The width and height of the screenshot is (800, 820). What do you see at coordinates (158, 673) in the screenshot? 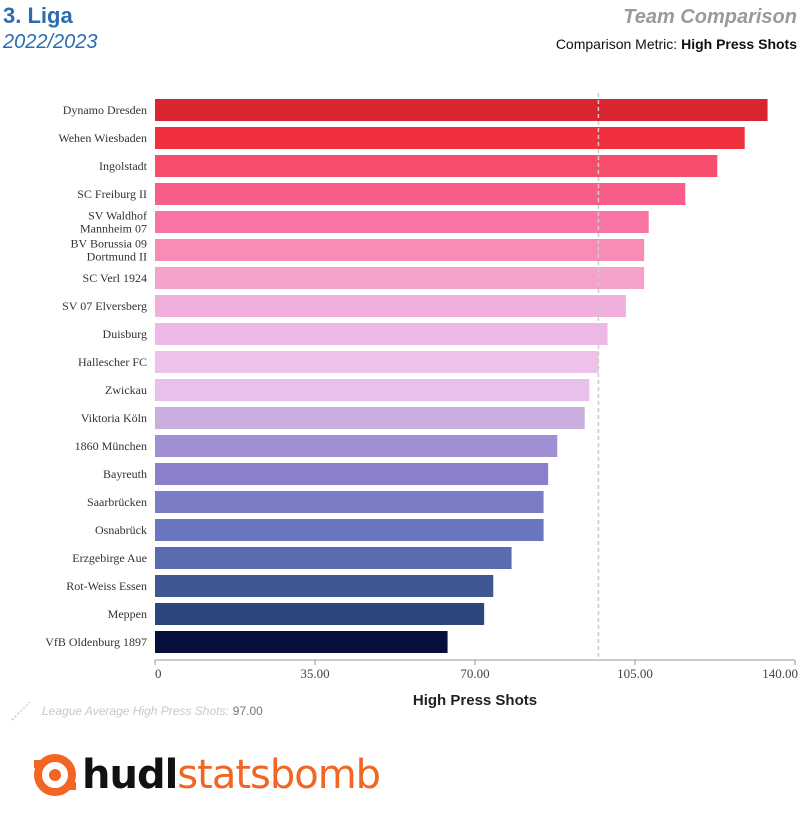
I see `x-tick-label-0: 0` at bounding box center [158, 673].